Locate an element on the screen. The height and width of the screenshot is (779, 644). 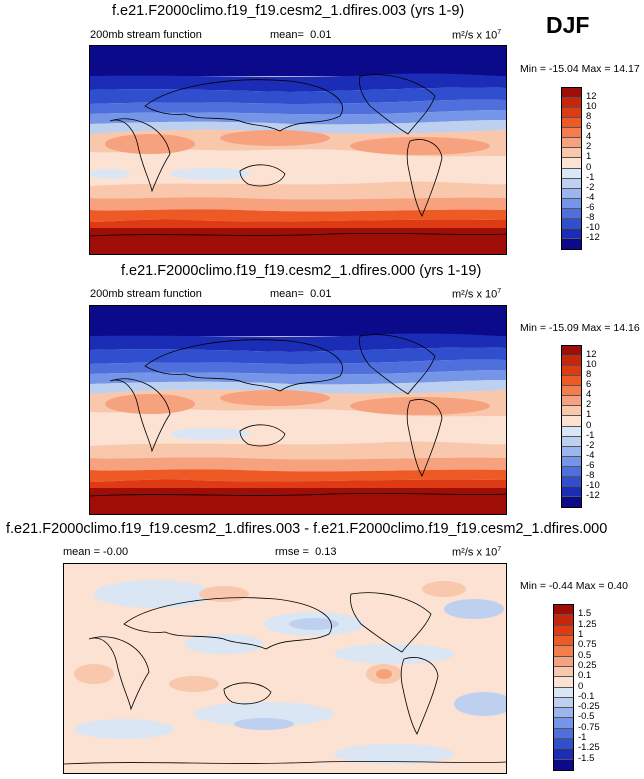
colorbar-tick-label: 2 is located at coordinates (589, 405).